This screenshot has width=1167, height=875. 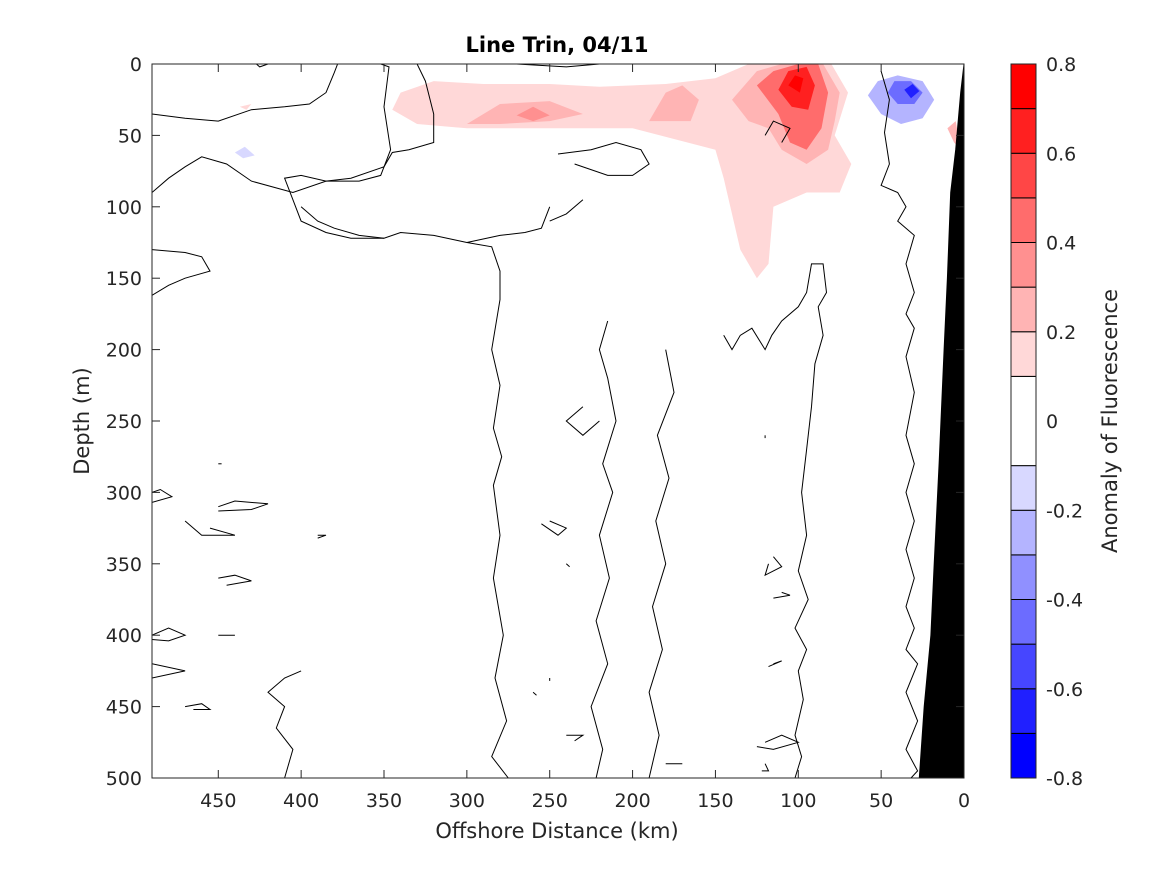 What do you see at coordinates (715, 801) in the screenshot?
I see `x-tick-label-150: 150` at bounding box center [715, 801].